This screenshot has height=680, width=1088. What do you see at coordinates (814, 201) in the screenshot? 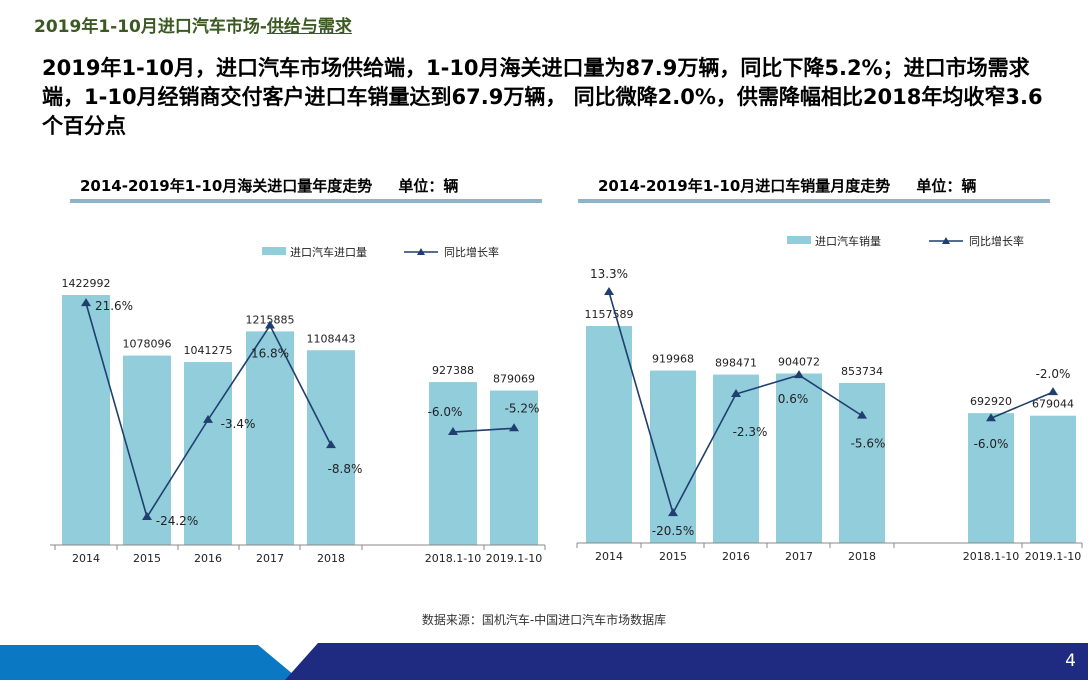
I see `chart2-title-underline` at bounding box center [814, 201].